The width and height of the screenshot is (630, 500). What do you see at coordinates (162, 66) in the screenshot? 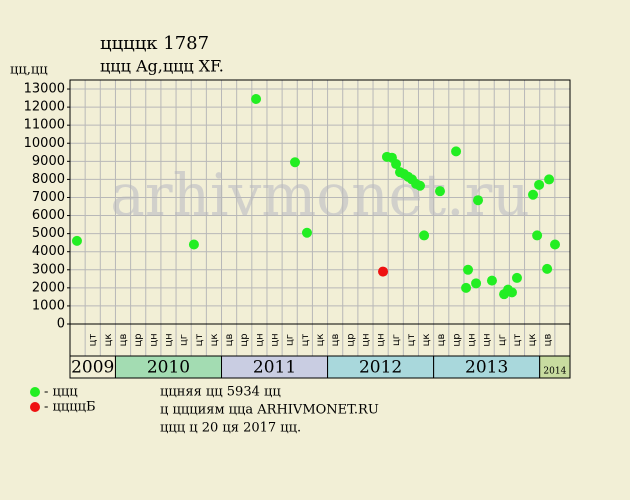
I see `chart-subtitle: ццц Ag,ццц XF.` at bounding box center [162, 66].